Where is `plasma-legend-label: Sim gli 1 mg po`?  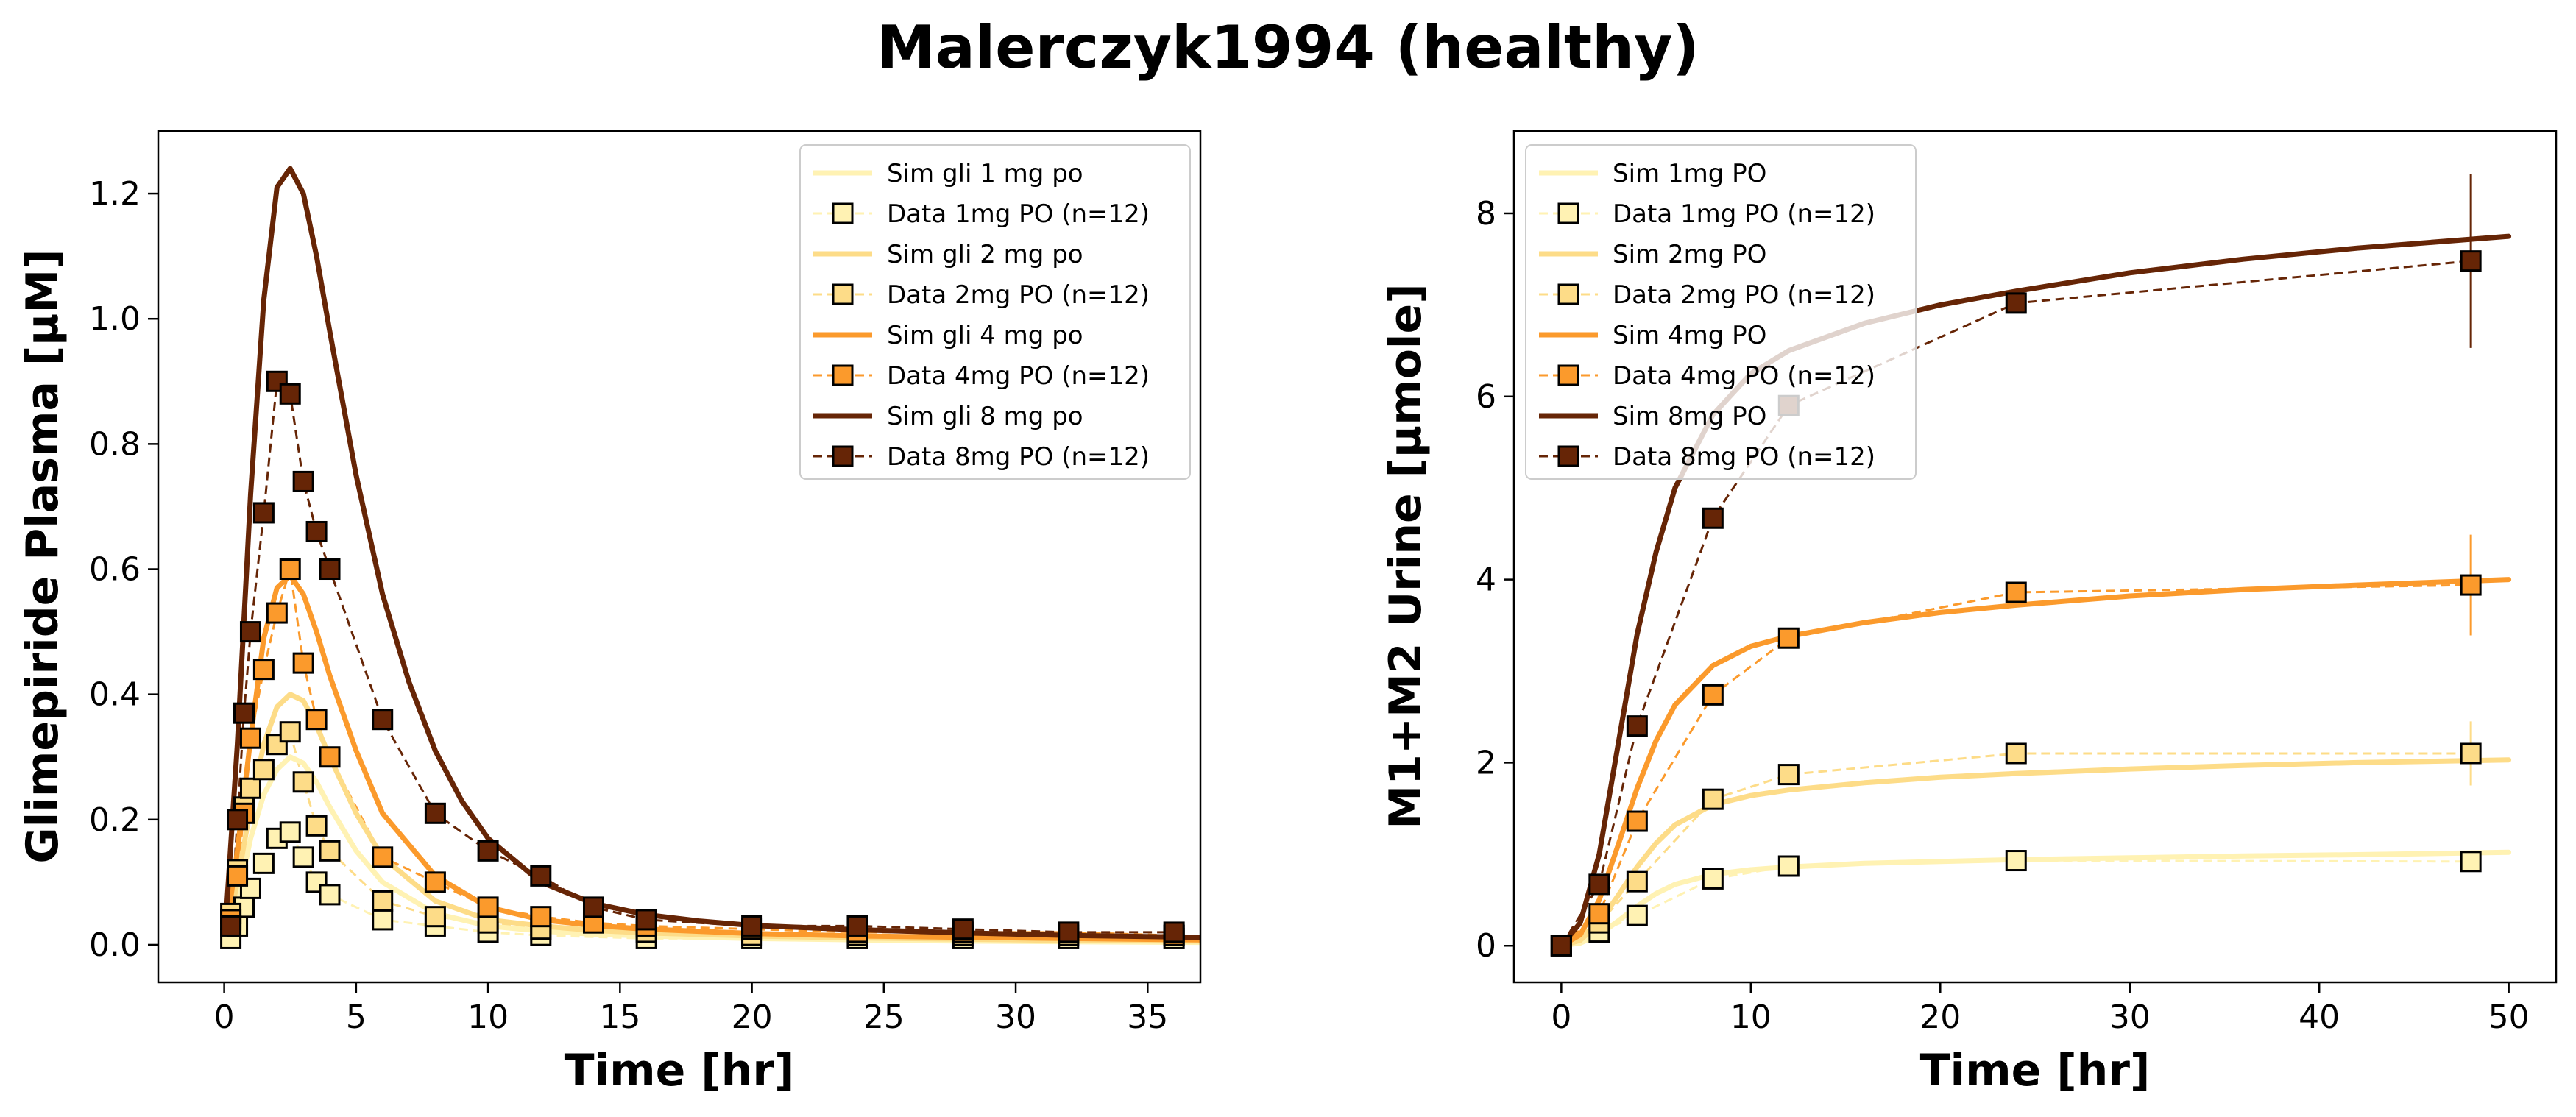 plasma-legend-label: Sim gli 1 mg po is located at coordinates (985, 173).